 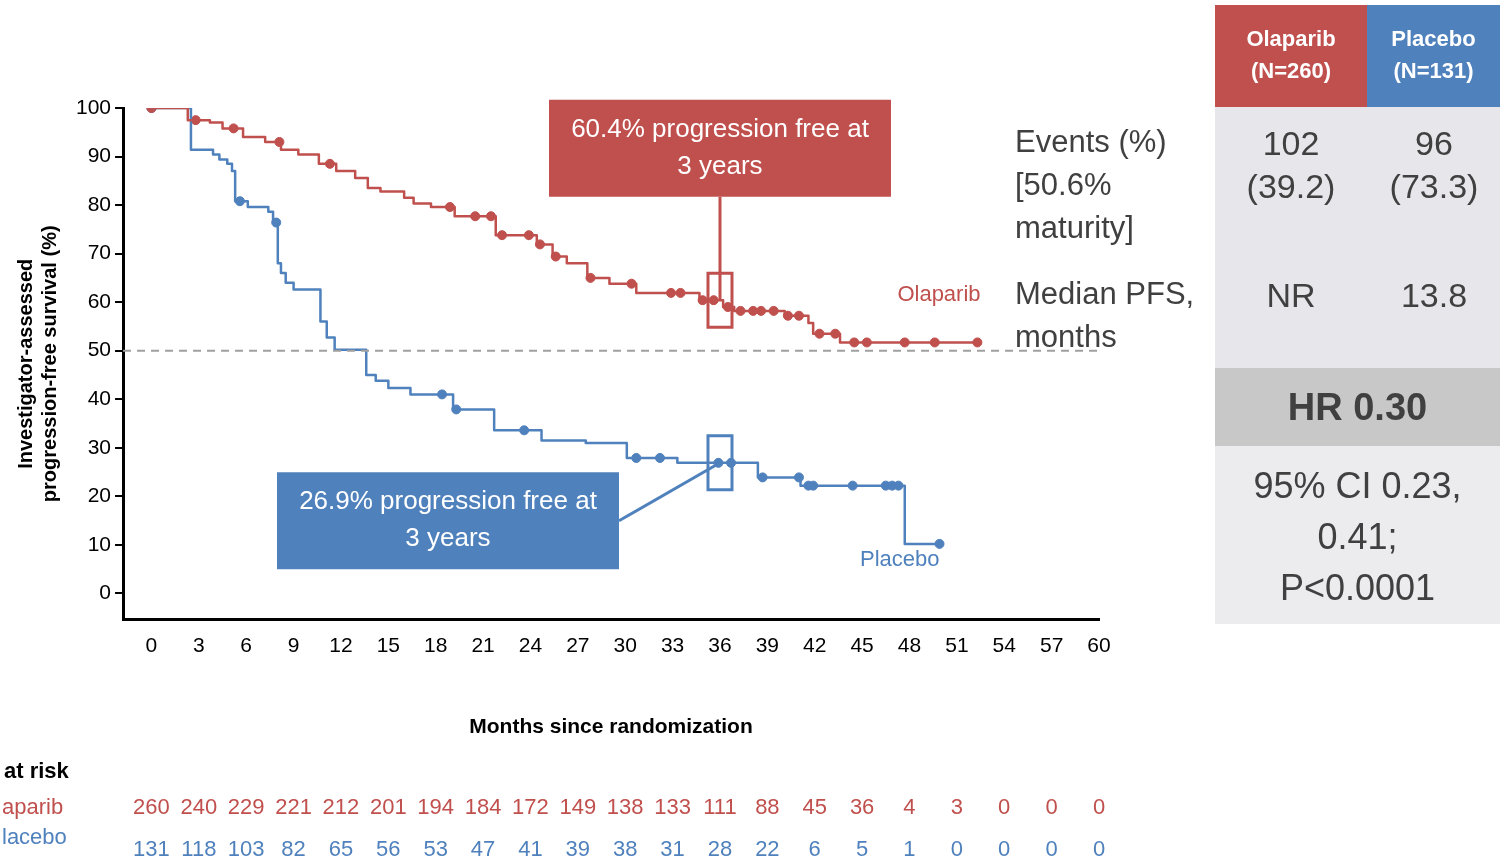 I want to click on y-axis-title: Investigator-assessed progression-free survival (%), so click(x=36, y=364).